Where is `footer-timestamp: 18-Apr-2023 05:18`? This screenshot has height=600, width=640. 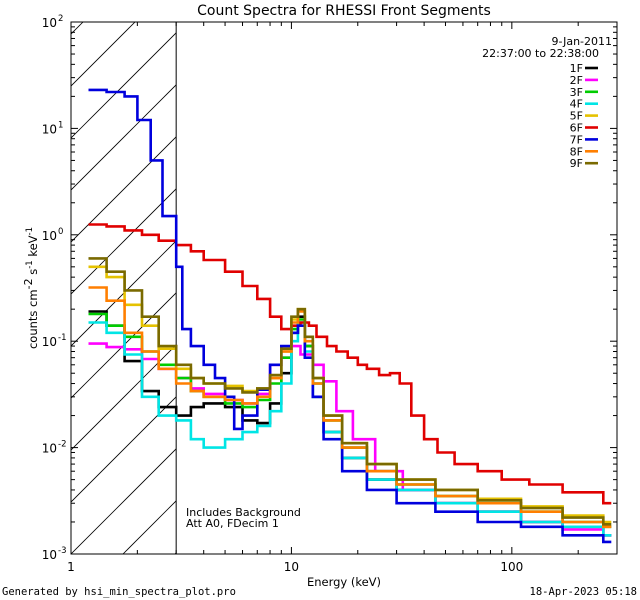 footer-timestamp: 18-Apr-2023 05:18 is located at coordinates (583, 592).